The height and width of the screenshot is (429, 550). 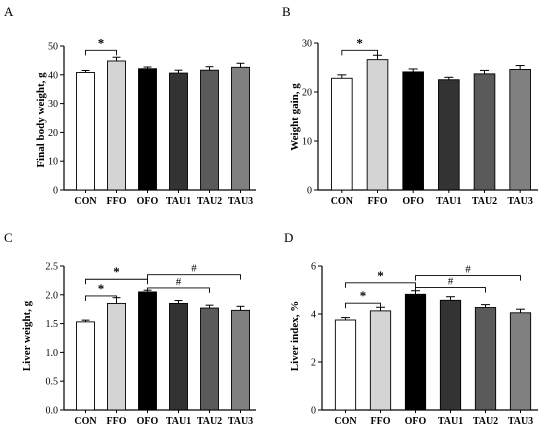 I want to click on panel-letter: D, so click(x=288, y=237).